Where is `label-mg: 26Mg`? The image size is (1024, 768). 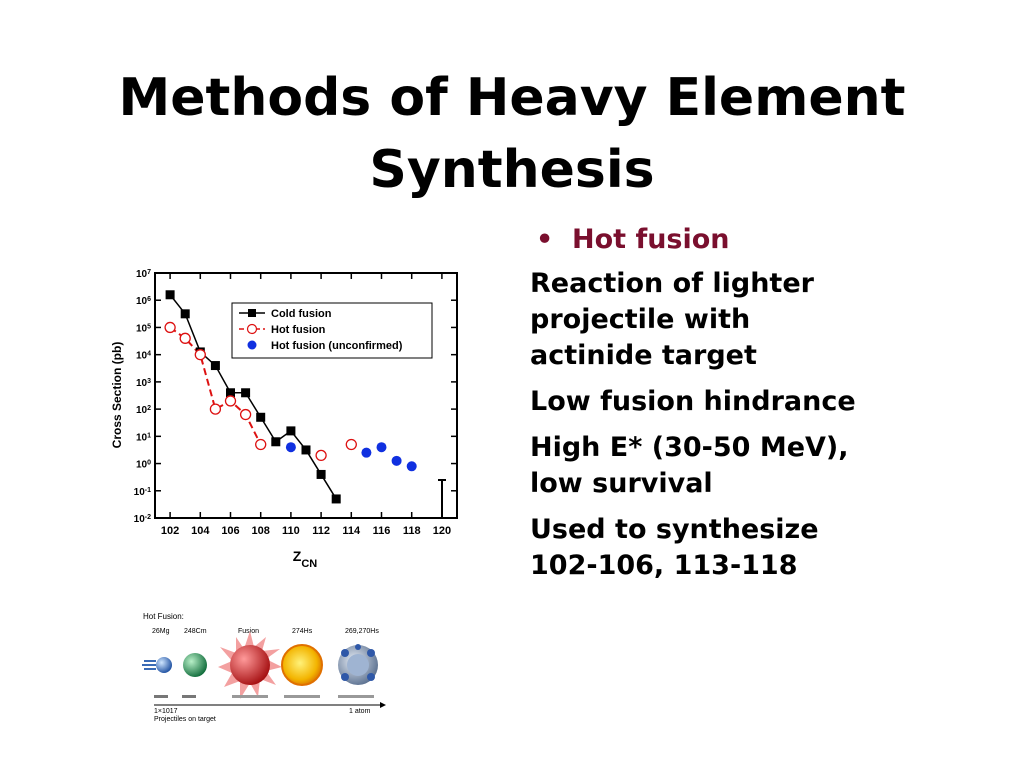 label-mg: 26Mg is located at coordinates (161, 631).